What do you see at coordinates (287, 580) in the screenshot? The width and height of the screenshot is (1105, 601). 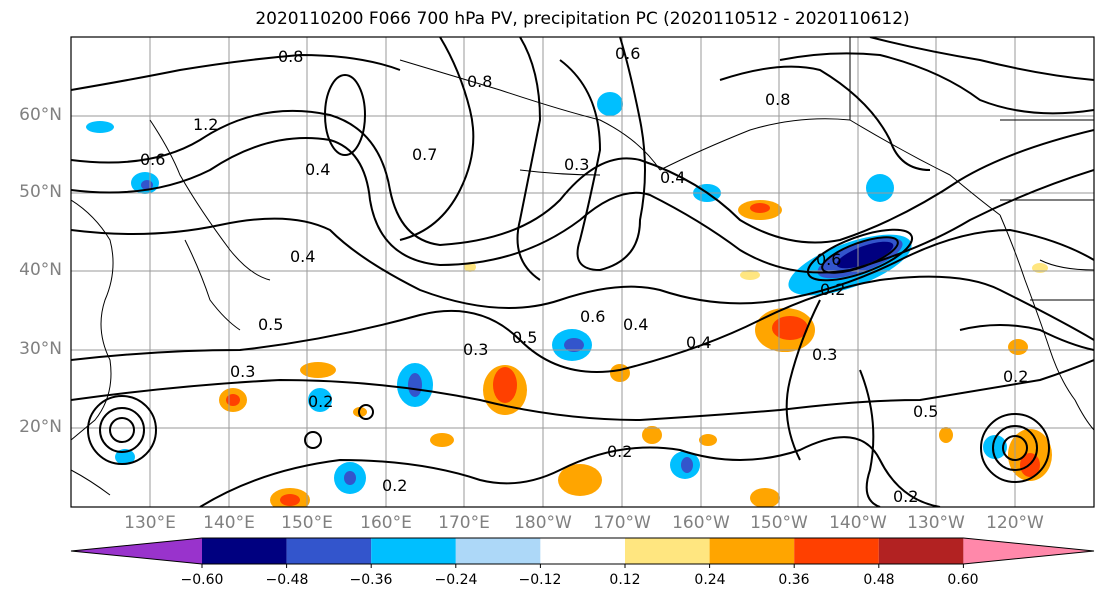 I see `colorbar-tick-label: −0.48` at bounding box center [287, 580].